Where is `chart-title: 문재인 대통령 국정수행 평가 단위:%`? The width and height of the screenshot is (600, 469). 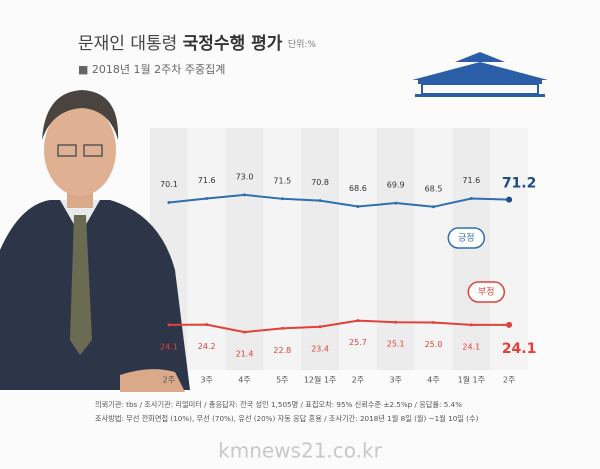 chart-title: 문재인 대통령 국정수행 평가 단위:% is located at coordinates (197, 44).